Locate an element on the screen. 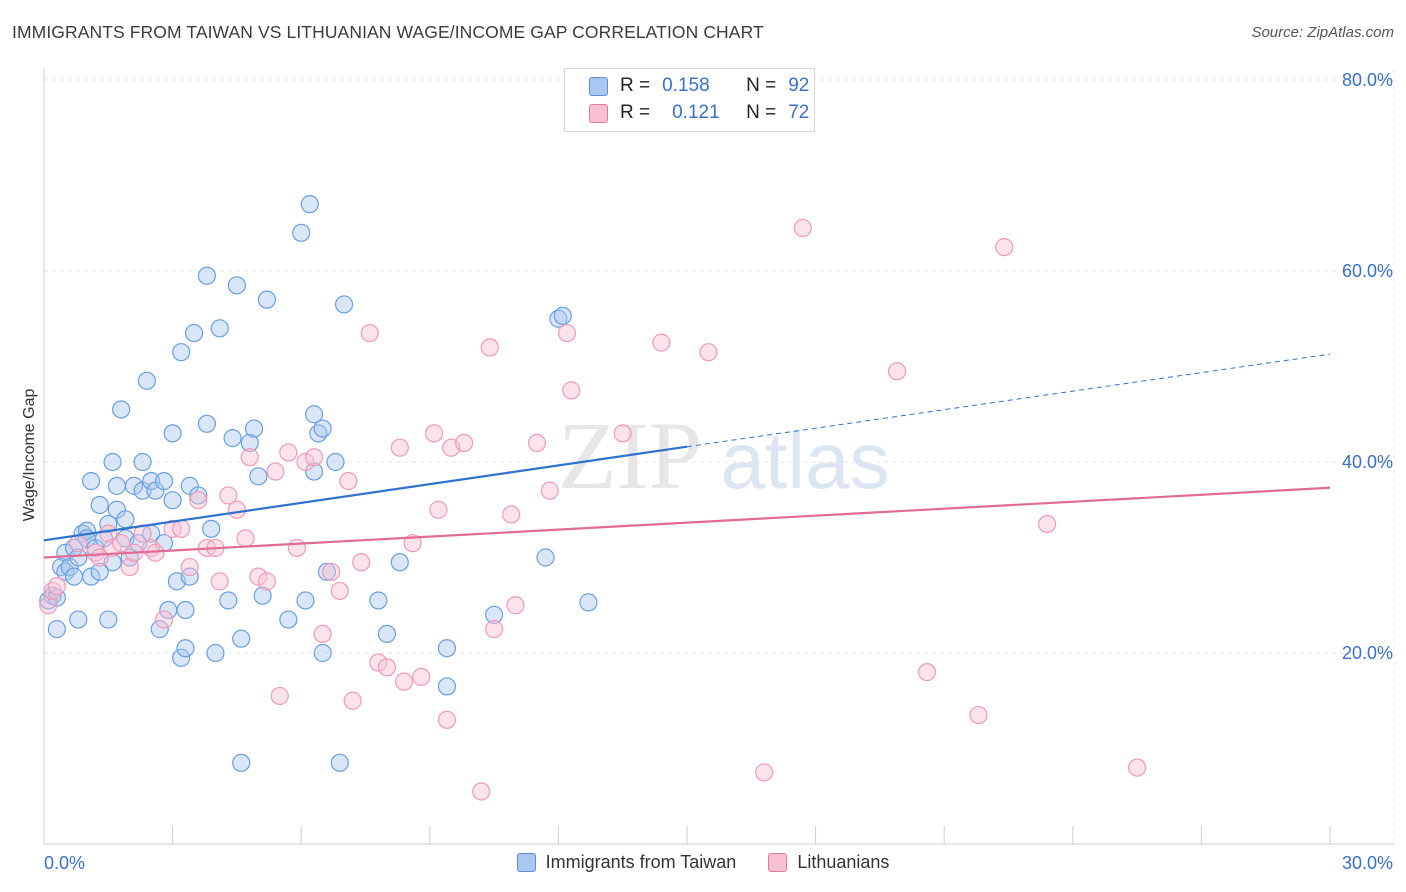 This screenshot has height=892, width=1406. bottom-legend-lithuanians: Lithuanians is located at coordinates (828, 862).